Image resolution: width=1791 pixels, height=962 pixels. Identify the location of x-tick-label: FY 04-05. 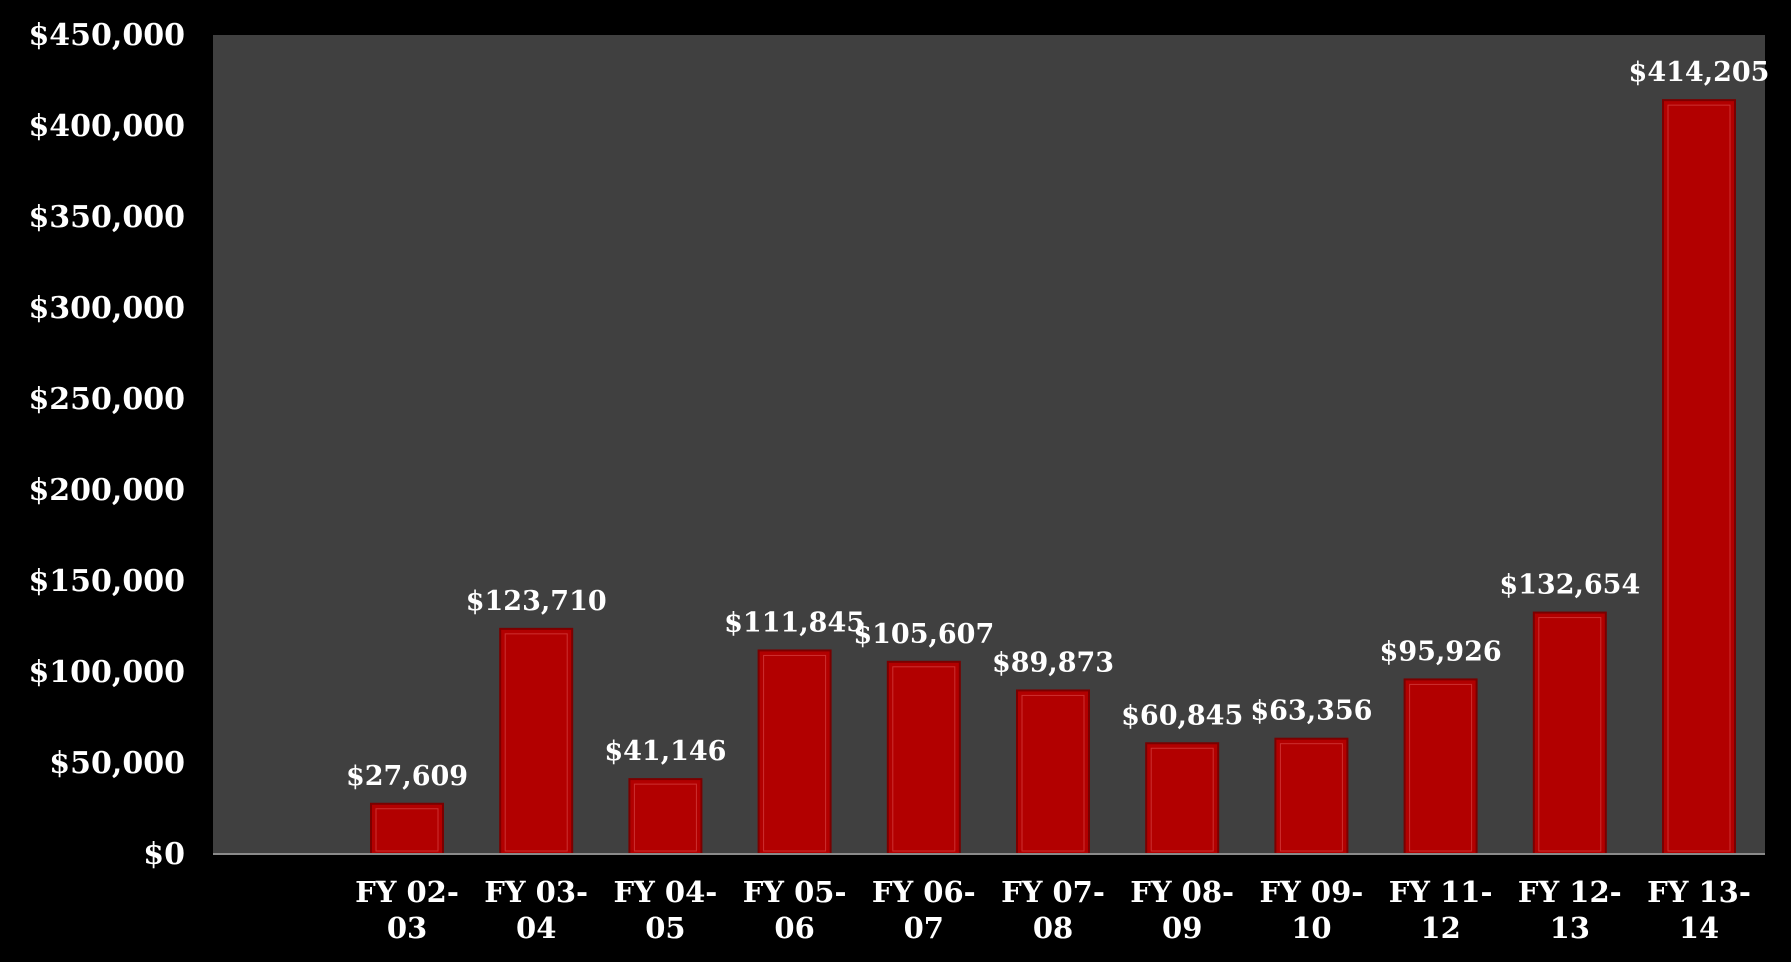
(666, 910).